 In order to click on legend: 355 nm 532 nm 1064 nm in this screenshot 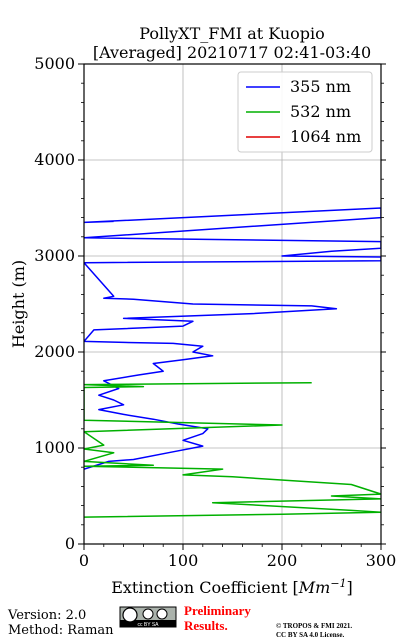, I will do `click(305, 112)`.